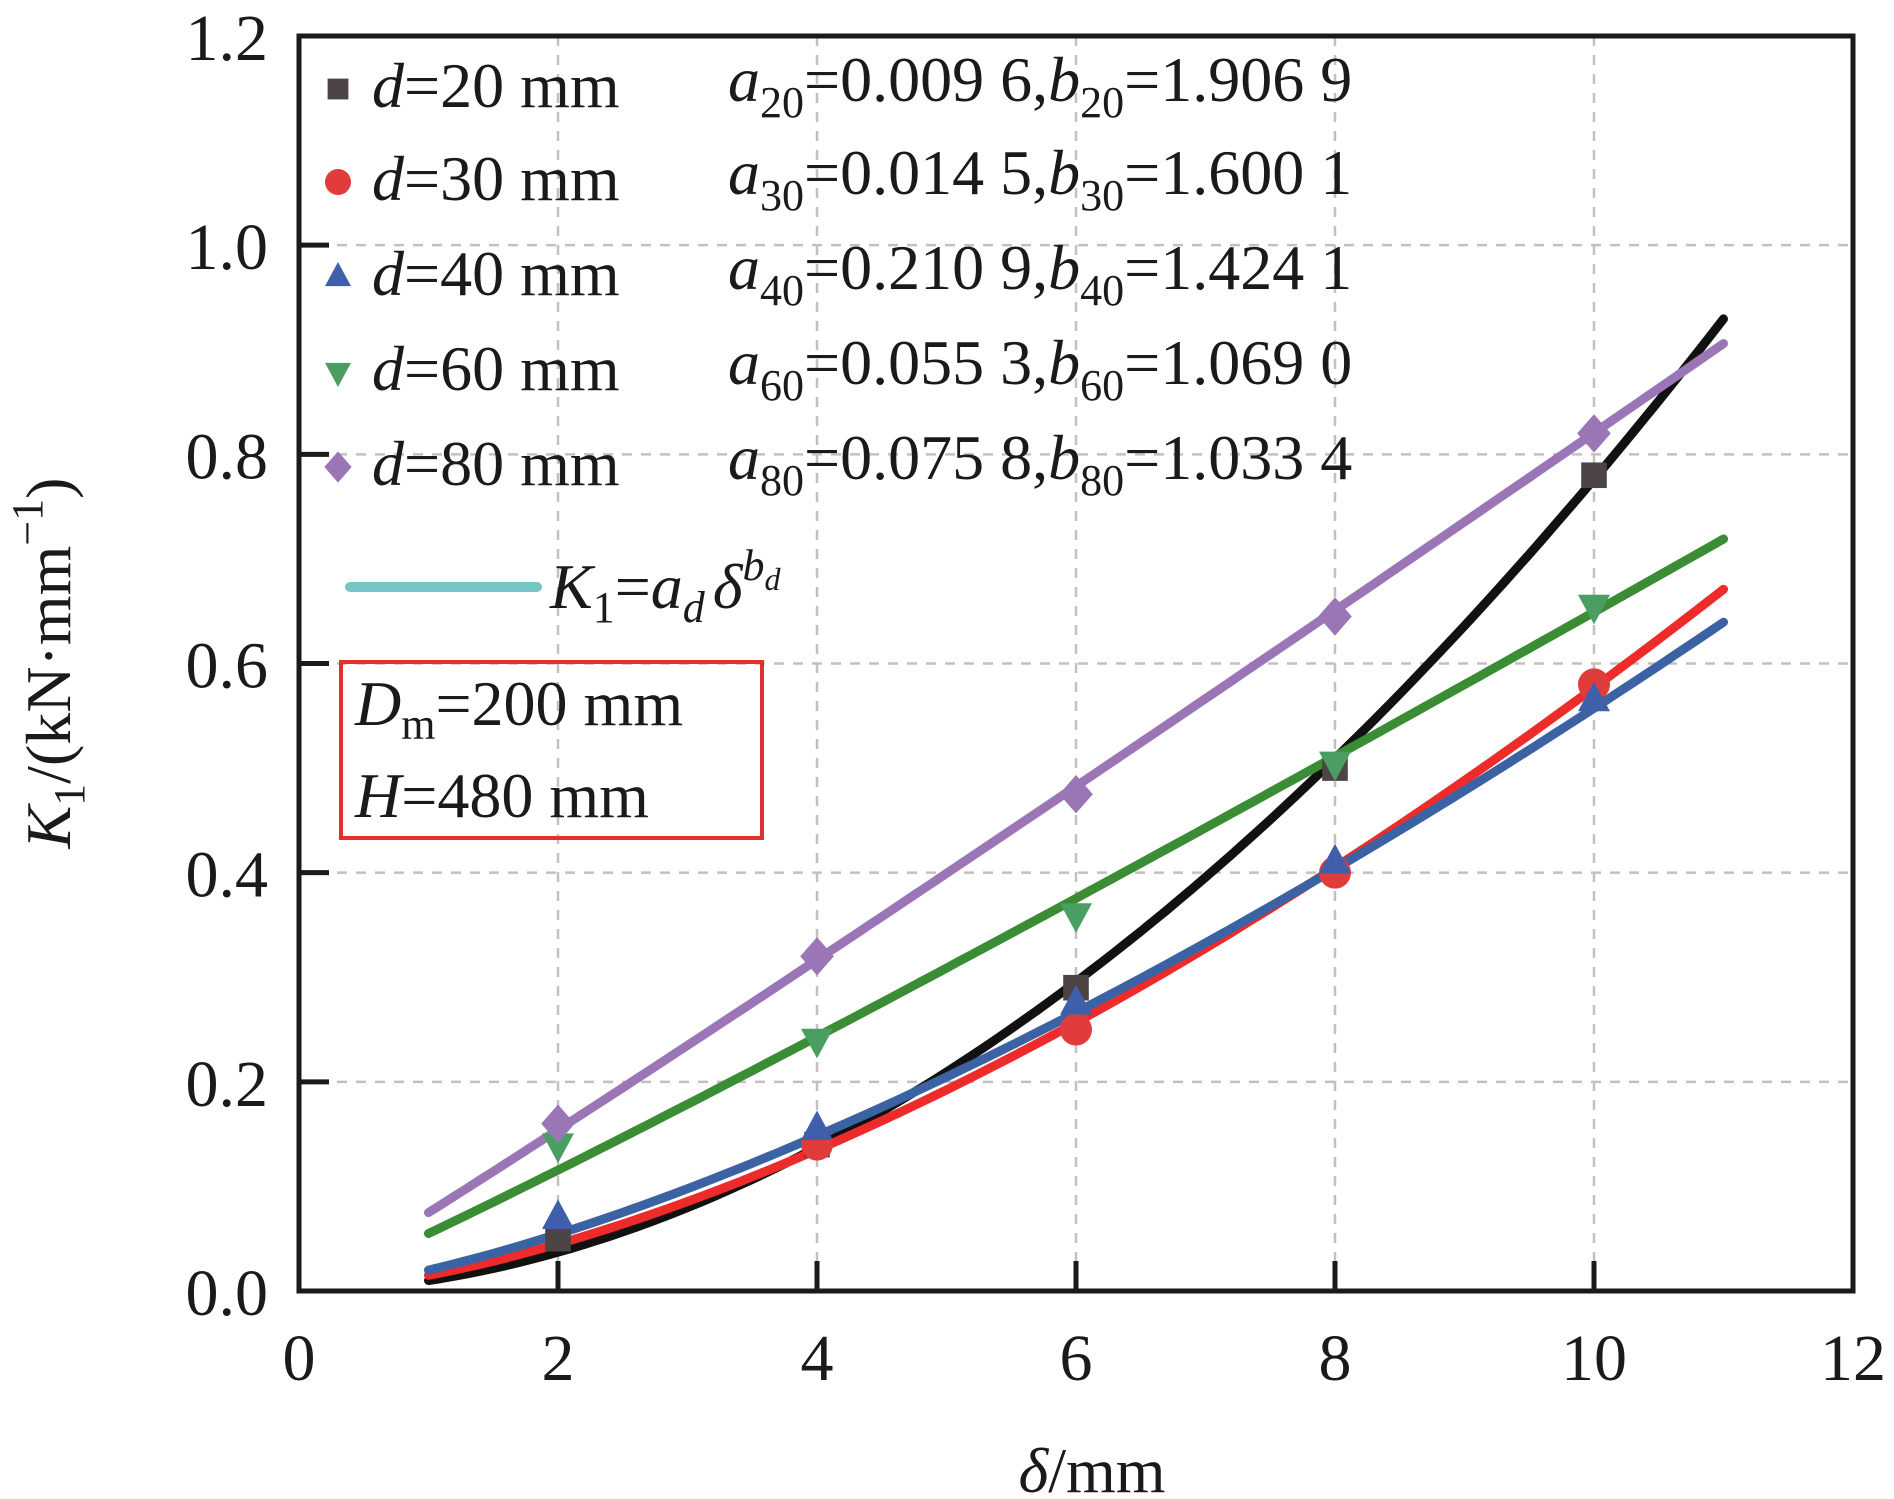 The width and height of the screenshot is (1894, 1499). What do you see at coordinates (1594, 1358) in the screenshot?
I see `x-tick-label: 10` at bounding box center [1594, 1358].